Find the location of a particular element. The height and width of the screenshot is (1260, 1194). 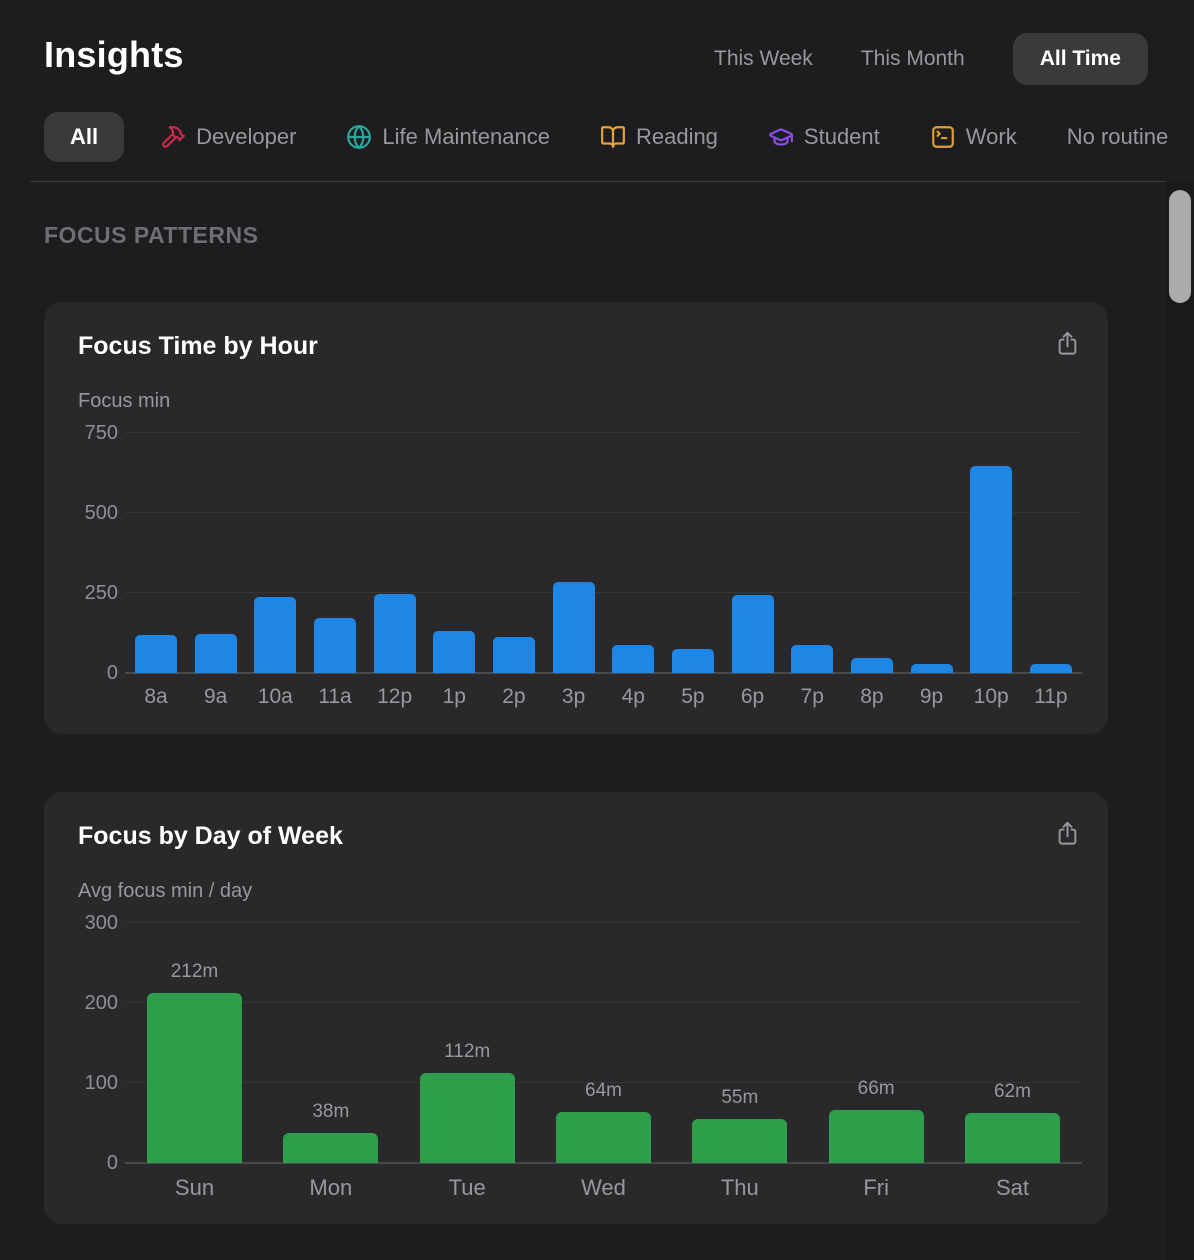

share-icon is located at coordinates (1067, 345).